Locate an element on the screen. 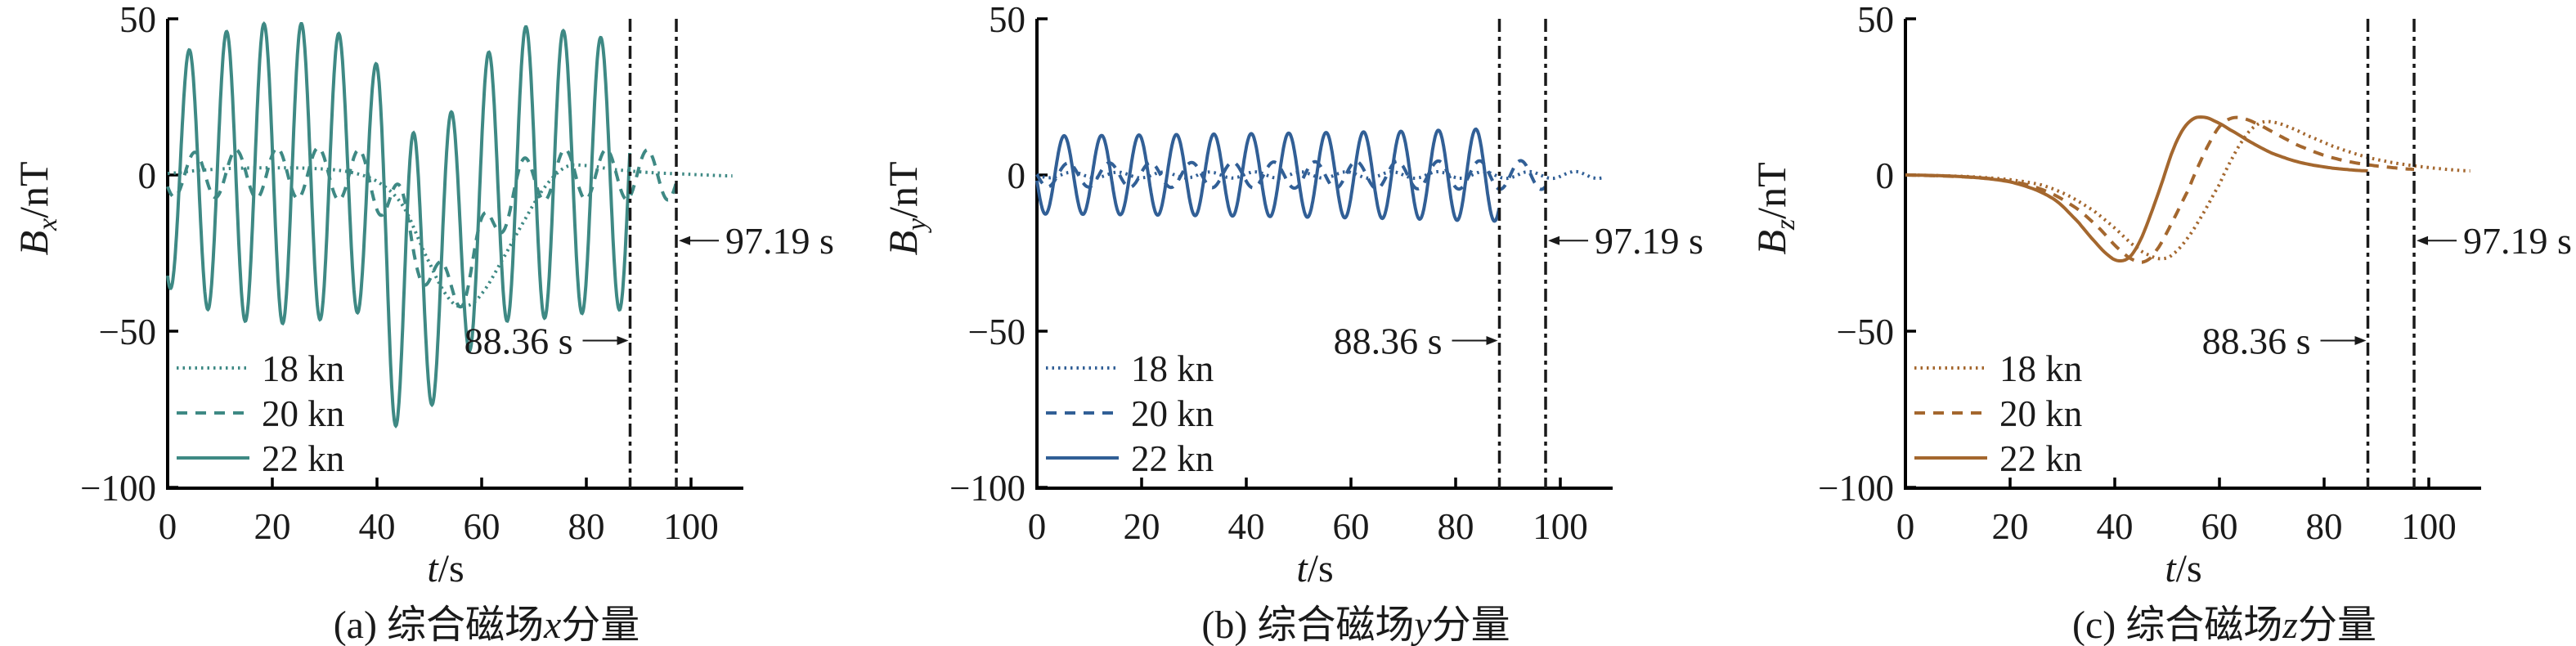  y-axis-subscript: x is located at coordinates (48, 224).